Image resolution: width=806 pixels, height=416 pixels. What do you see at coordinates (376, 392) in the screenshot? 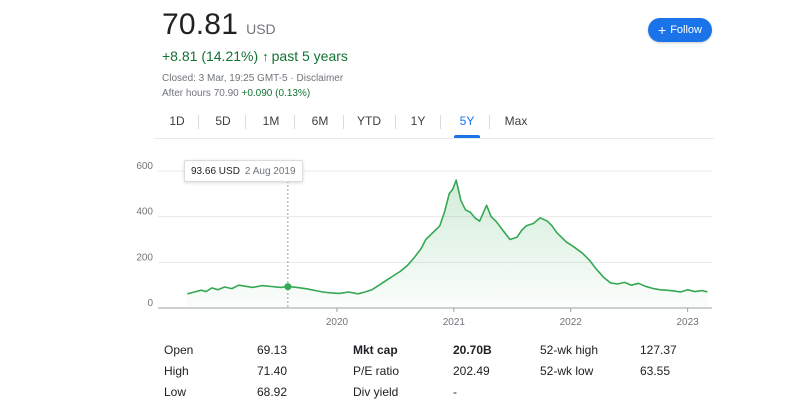
I see `stat-label-div-yield: Div yield` at bounding box center [376, 392].